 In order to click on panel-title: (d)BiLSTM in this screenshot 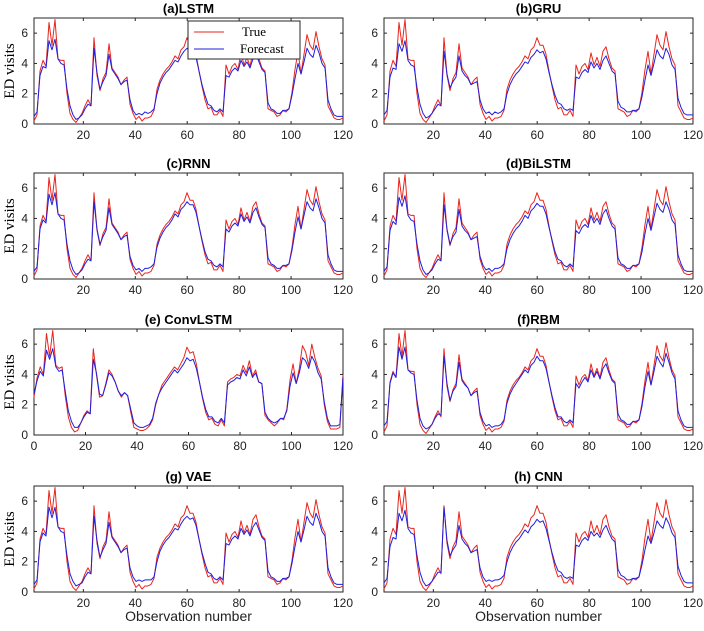, I will do `click(538, 163)`.